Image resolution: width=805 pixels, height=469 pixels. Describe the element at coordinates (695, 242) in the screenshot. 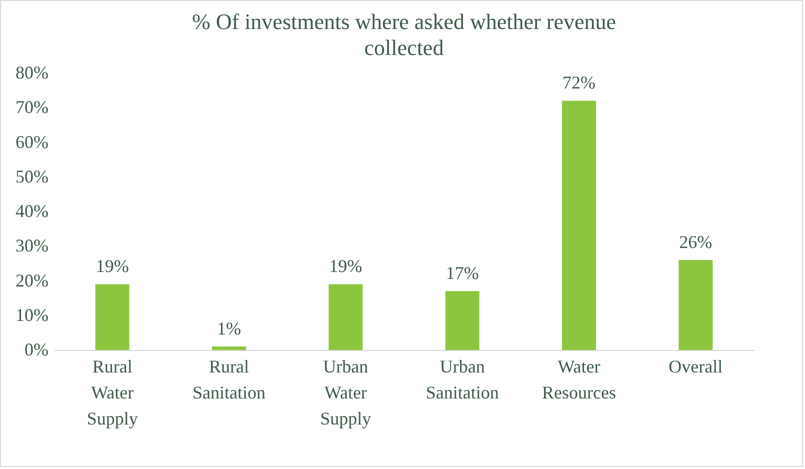

I see `data-label: 26%` at that location.